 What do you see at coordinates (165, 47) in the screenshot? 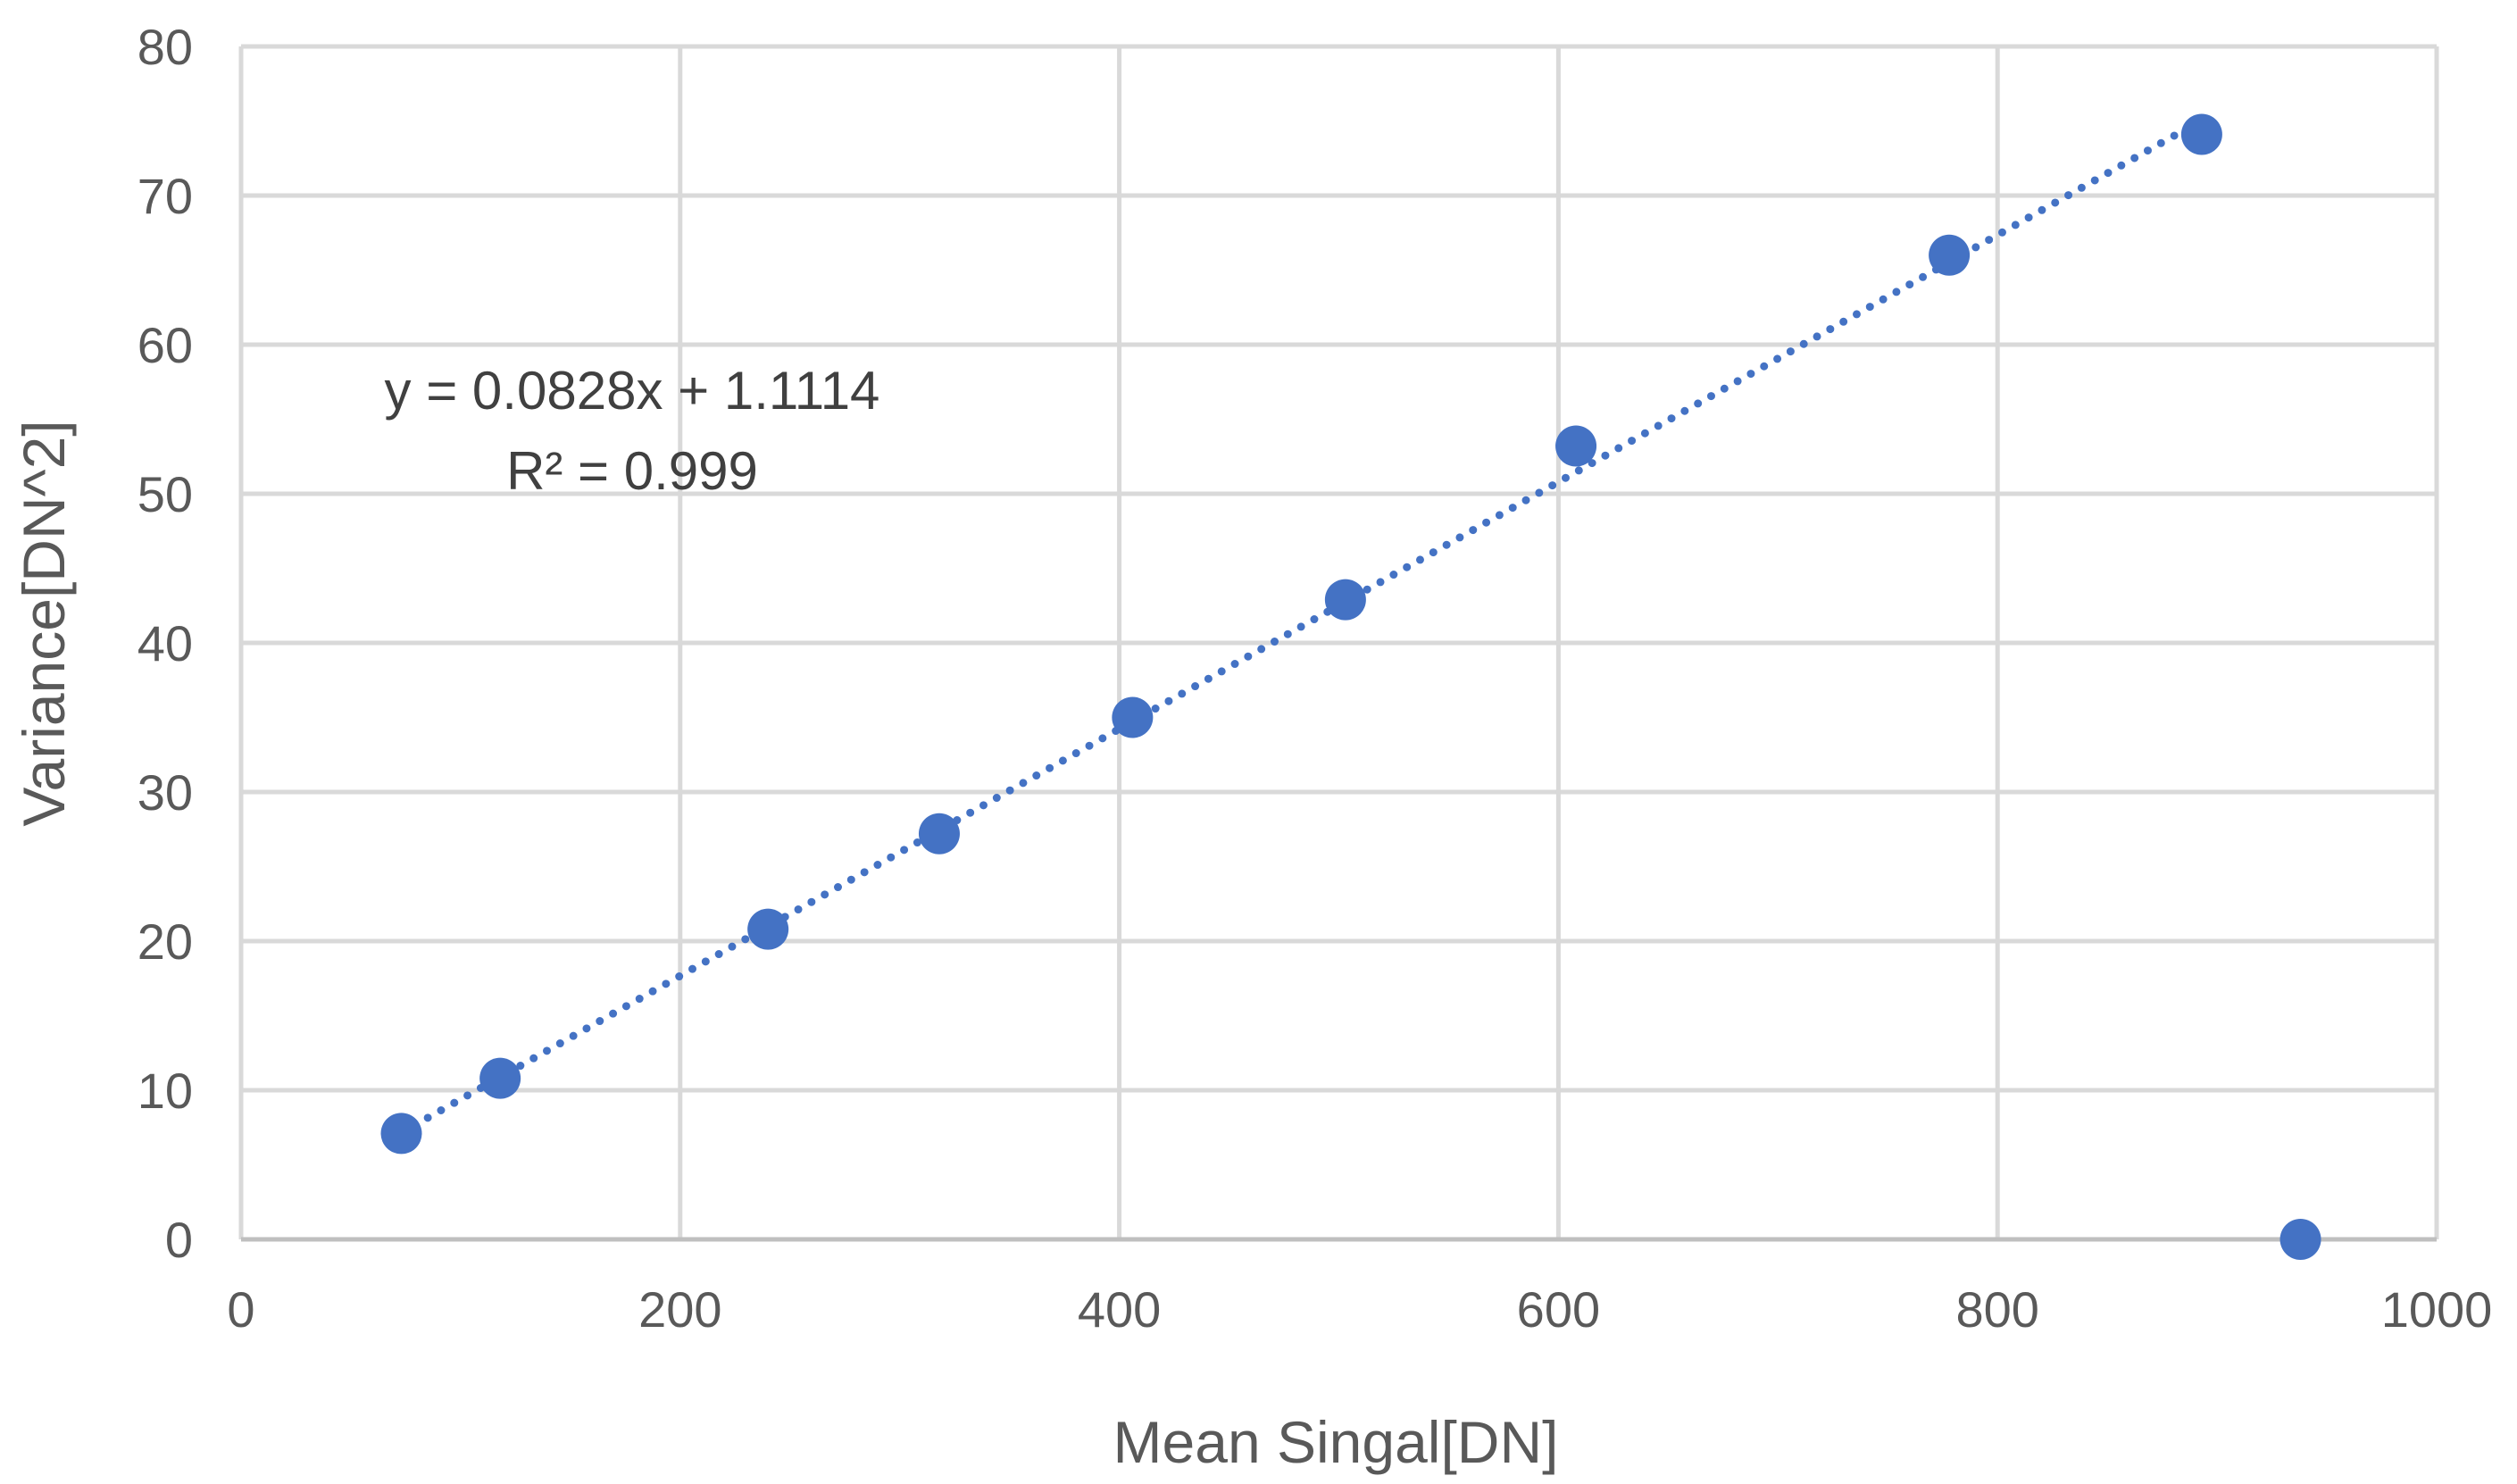
I see `y-tick-label-80: 80` at bounding box center [165, 47].